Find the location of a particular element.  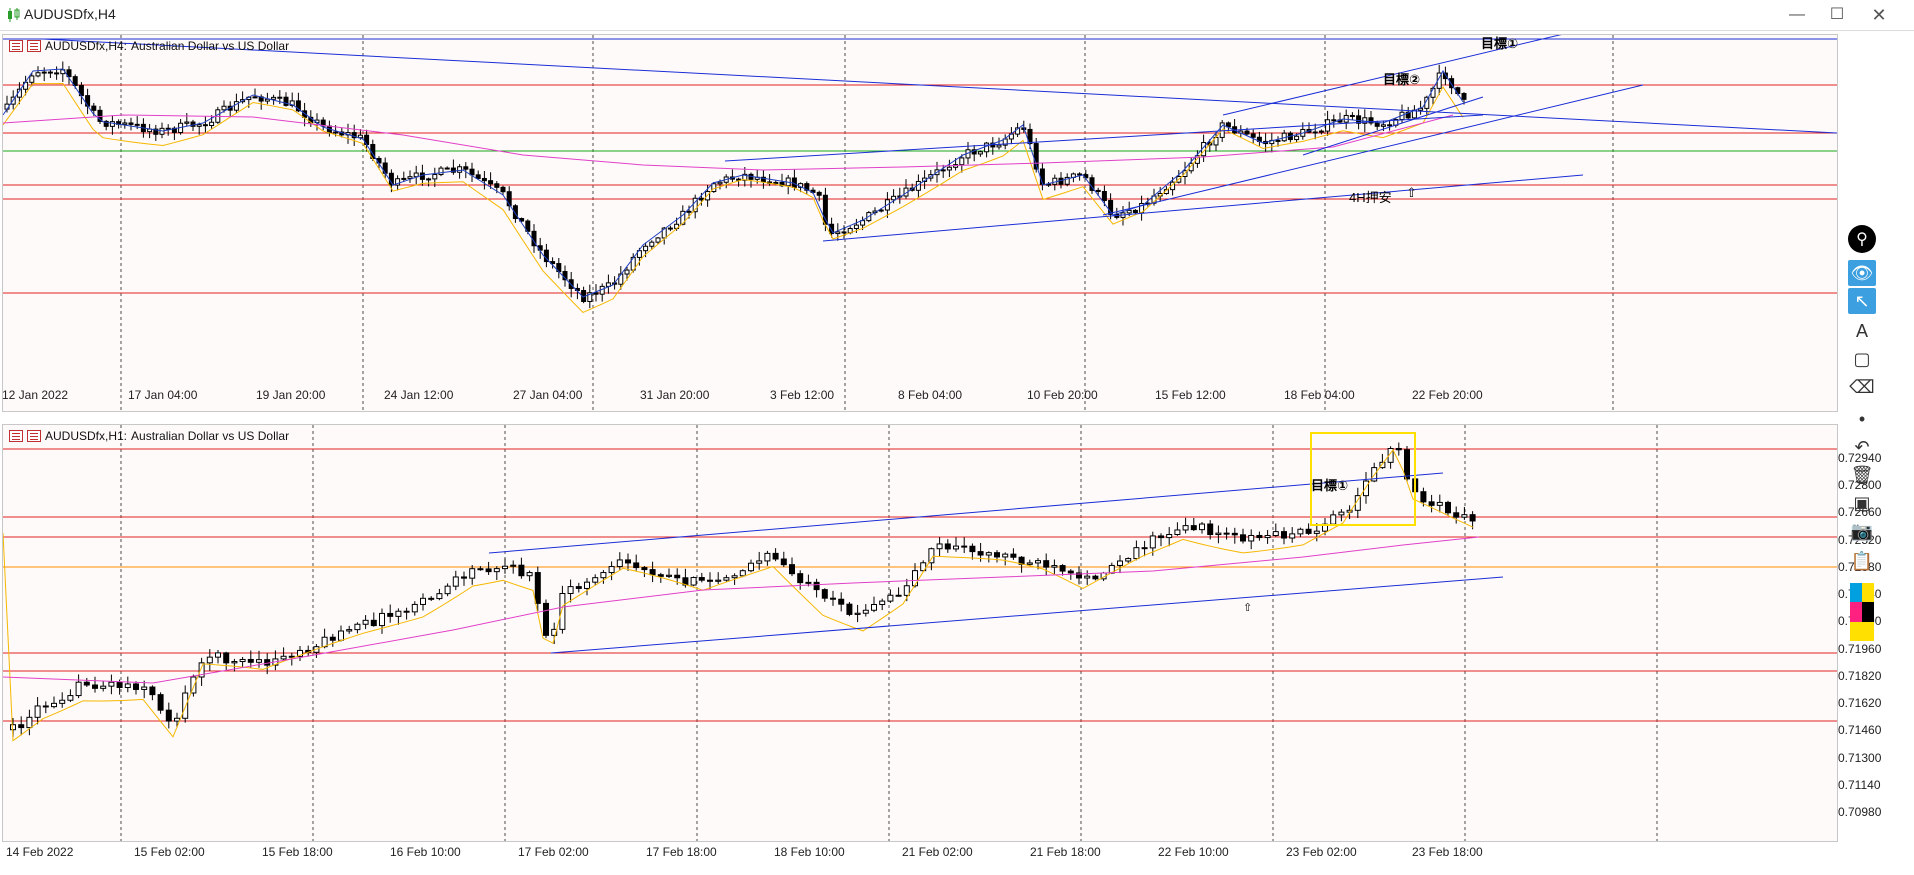

pullback-arrow: ⇧ is located at coordinates (1411, 192).